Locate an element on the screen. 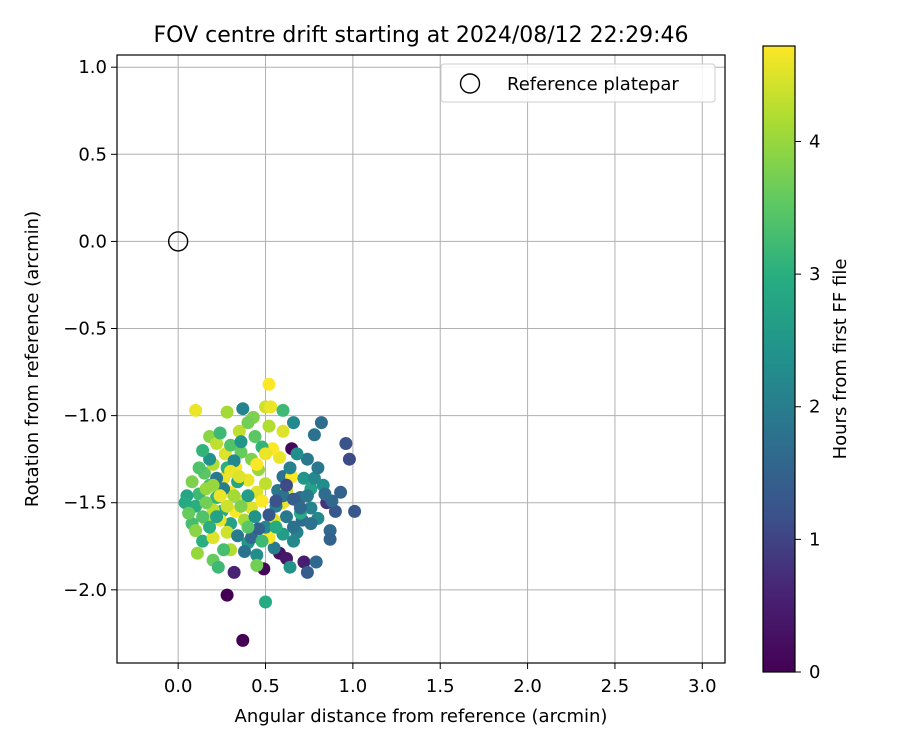 The width and height of the screenshot is (900, 750). legend-entry-reference-platepar: Reference platepar is located at coordinates (593, 84).